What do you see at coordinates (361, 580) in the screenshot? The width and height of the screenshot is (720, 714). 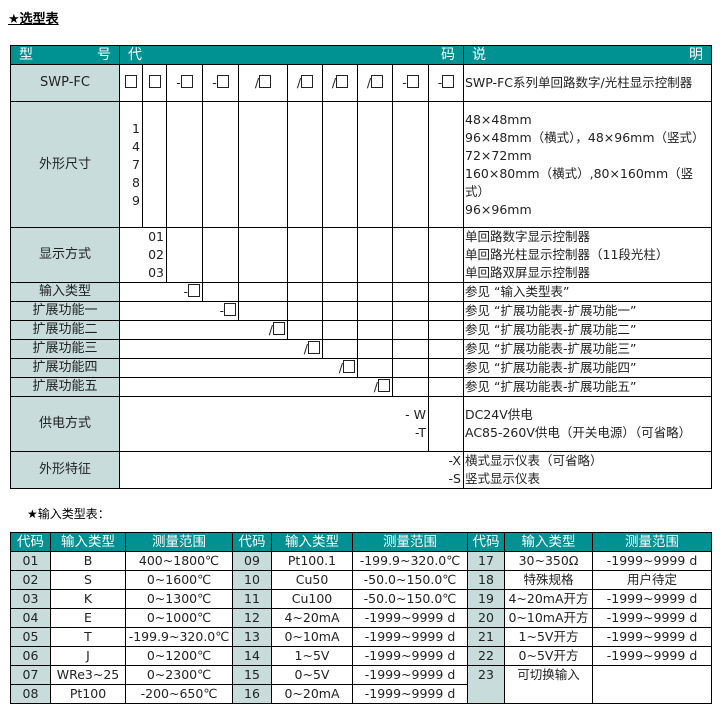 I see `table-row: 02 S 0~1600℃ 10 Cu50 -50.0~150.0℃ 18 特殊规格 用户待定` at bounding box center [361, 580].